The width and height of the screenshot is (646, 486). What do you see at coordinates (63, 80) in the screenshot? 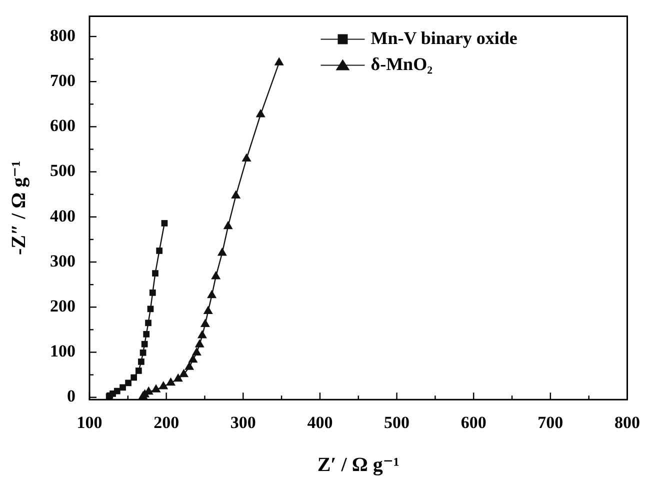
I see `y-tick-label: 700` at bounding box center [63, 80].